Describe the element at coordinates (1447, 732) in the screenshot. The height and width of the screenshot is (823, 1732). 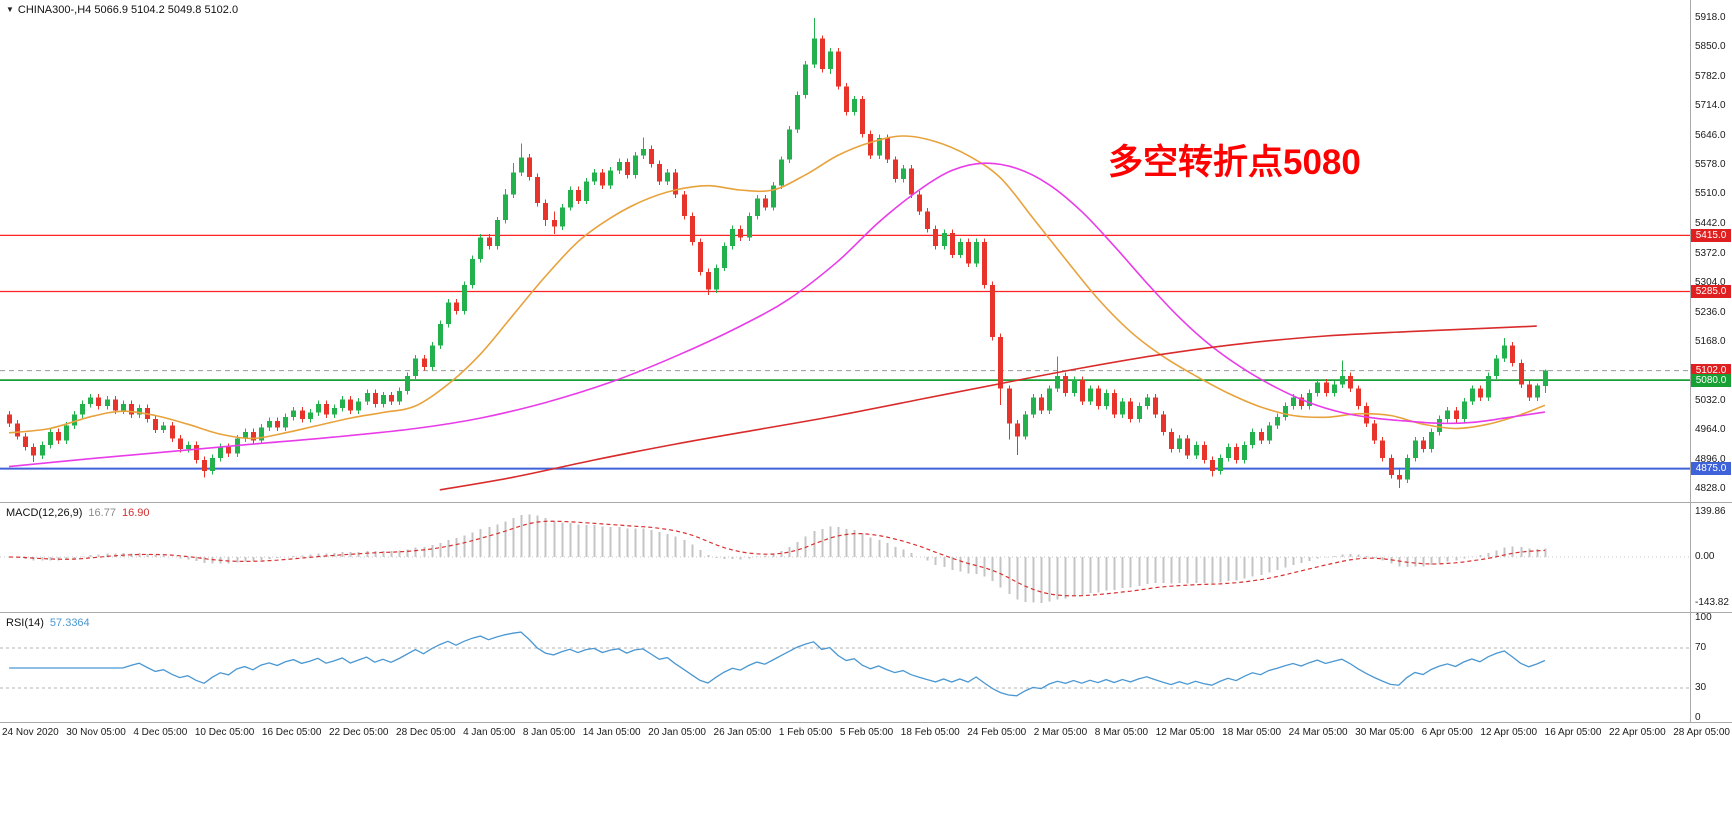
I see `date-label: 6 Apr 05:00` at that location.